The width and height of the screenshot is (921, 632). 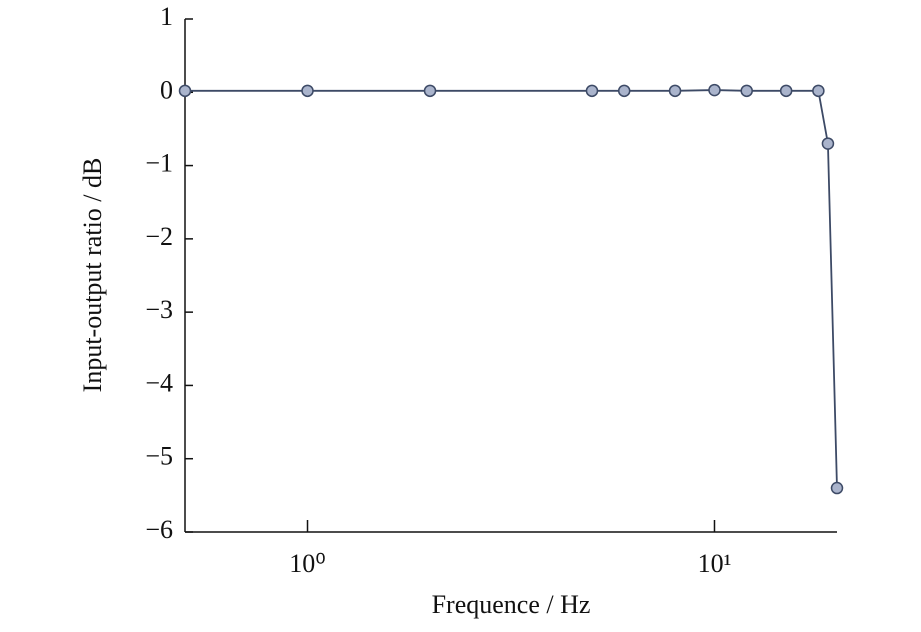 What do you see at coordinates (92, 275) in the screenshot?
I see `y-axis-label: Input-output ratio / dB` at bounding box center [92, 275].